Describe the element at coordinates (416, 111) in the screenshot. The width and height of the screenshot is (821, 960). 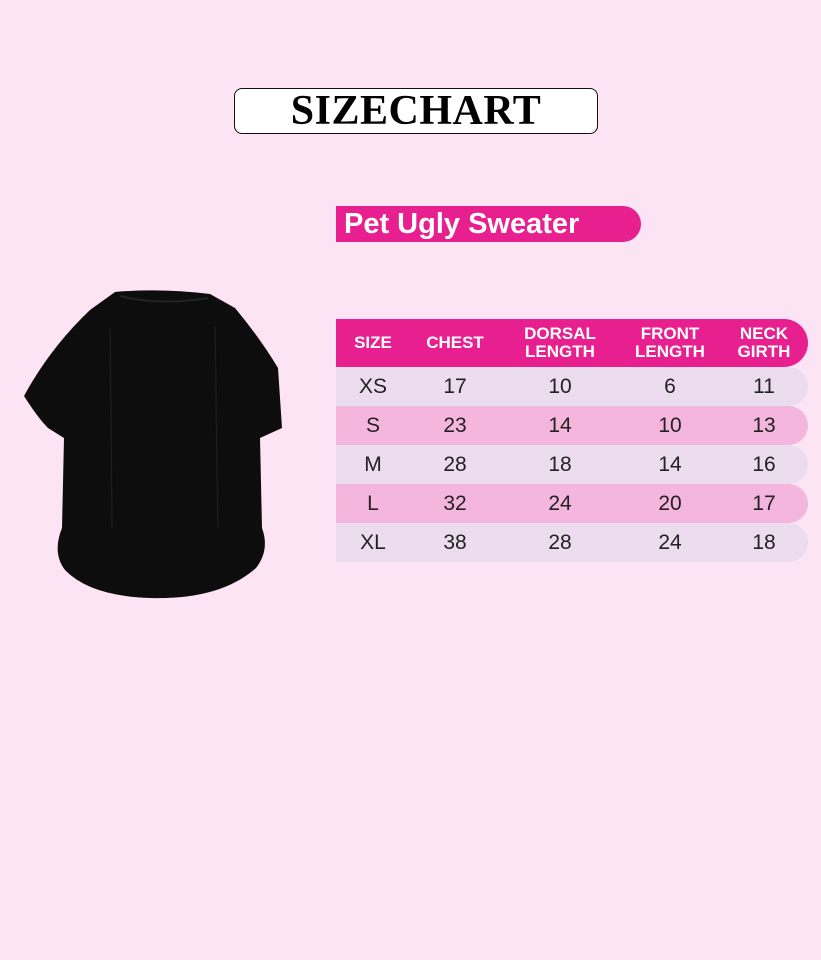
I see `size-chart-title: SIZECHART` at that location.